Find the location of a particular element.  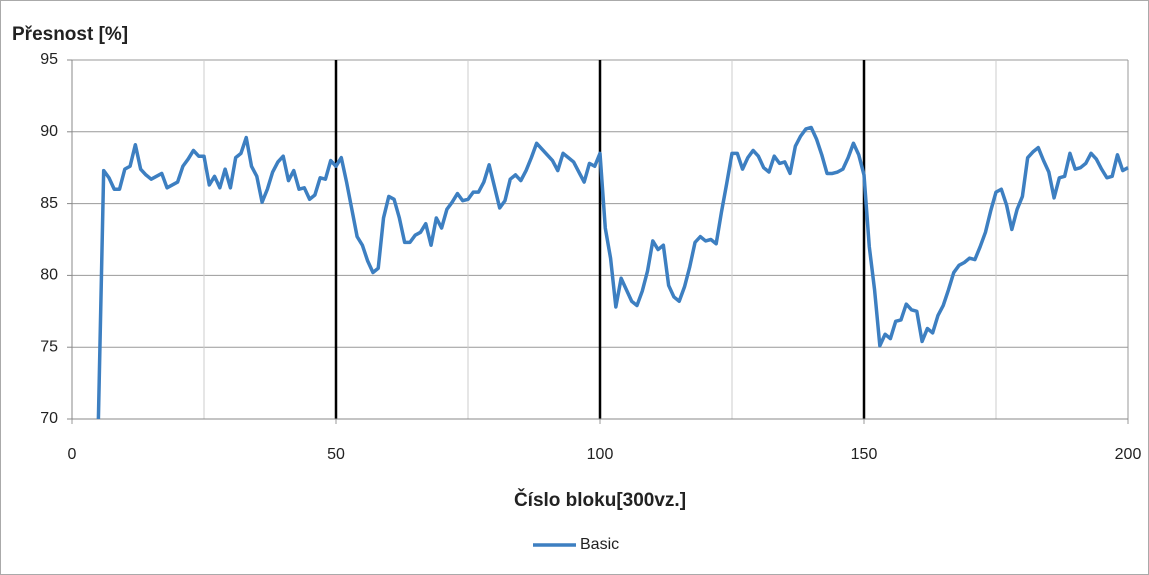

y-tick-label: 75 is located at coordinates (49, 346).